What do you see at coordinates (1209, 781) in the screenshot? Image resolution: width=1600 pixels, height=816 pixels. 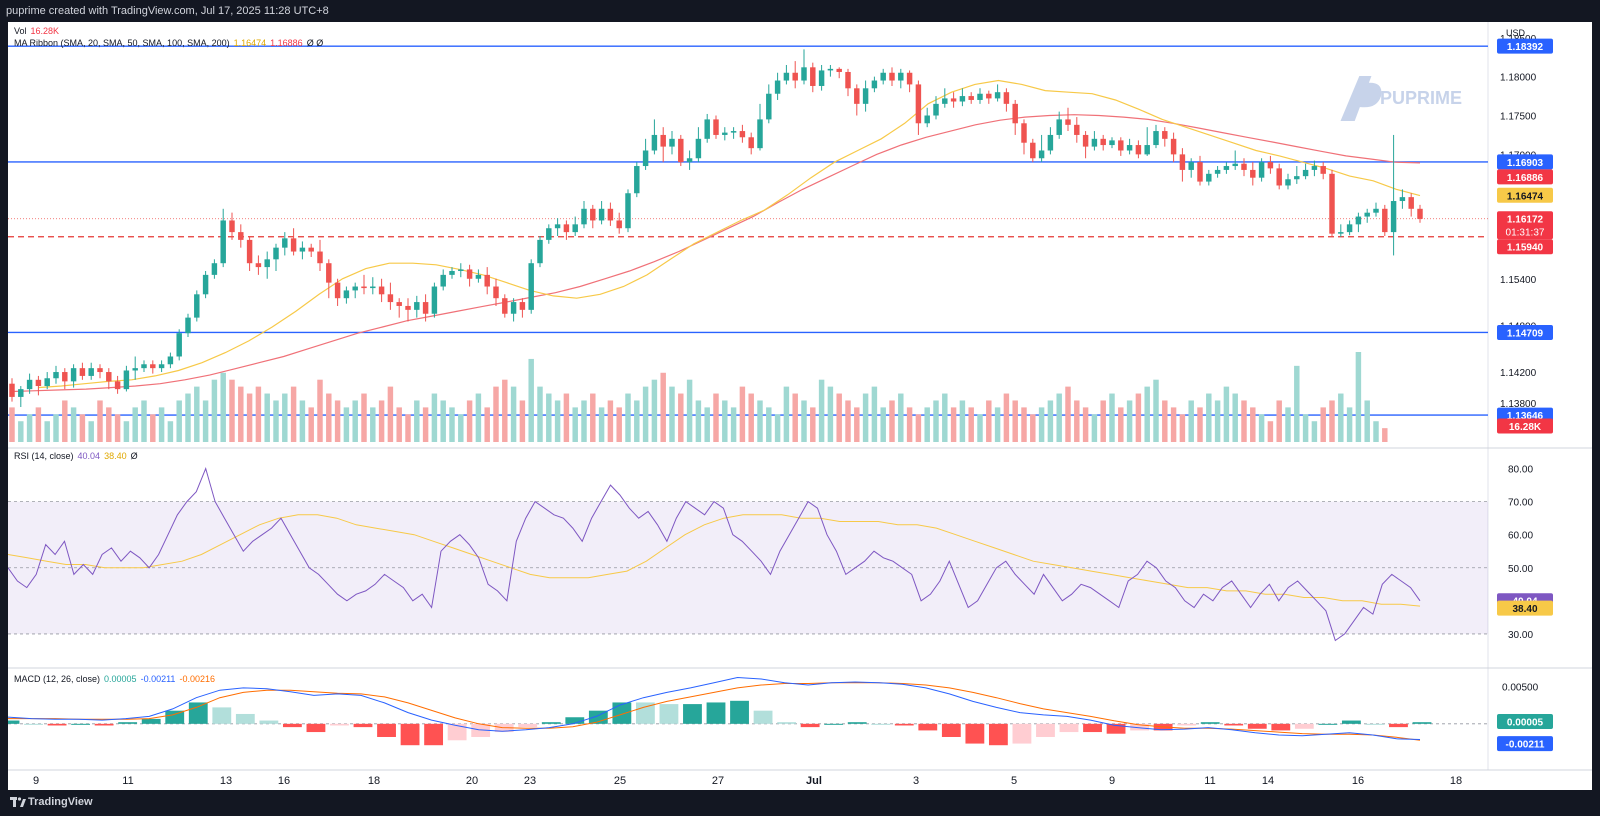 I see `time-axis-tick: 11` at bounding box center [1209, 781].